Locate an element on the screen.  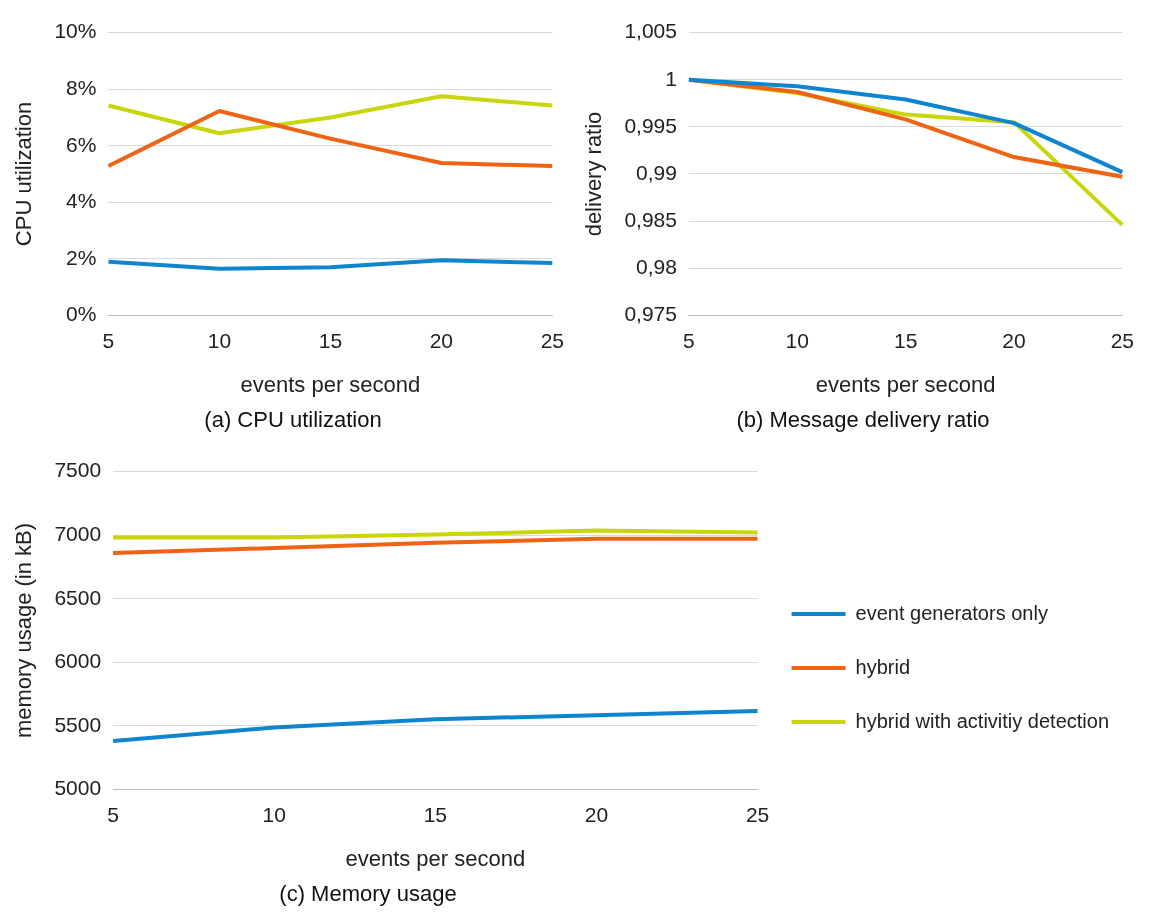
text: (b) Message delivery ratio is located at coordinates (863, 420).